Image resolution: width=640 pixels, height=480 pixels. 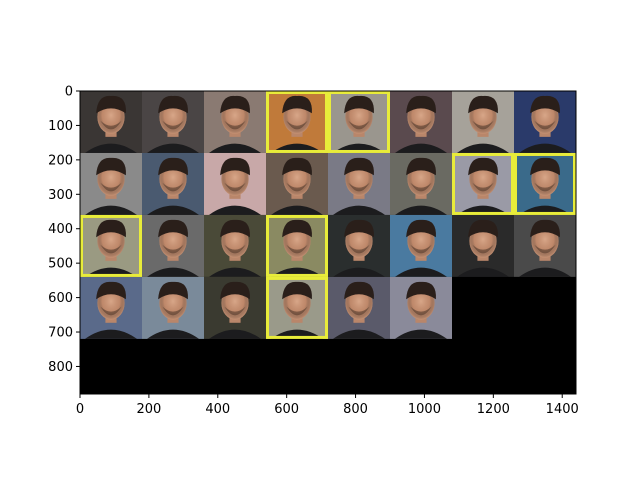 I want to click on x-tick-label: 400, so click(x=217, y=409).